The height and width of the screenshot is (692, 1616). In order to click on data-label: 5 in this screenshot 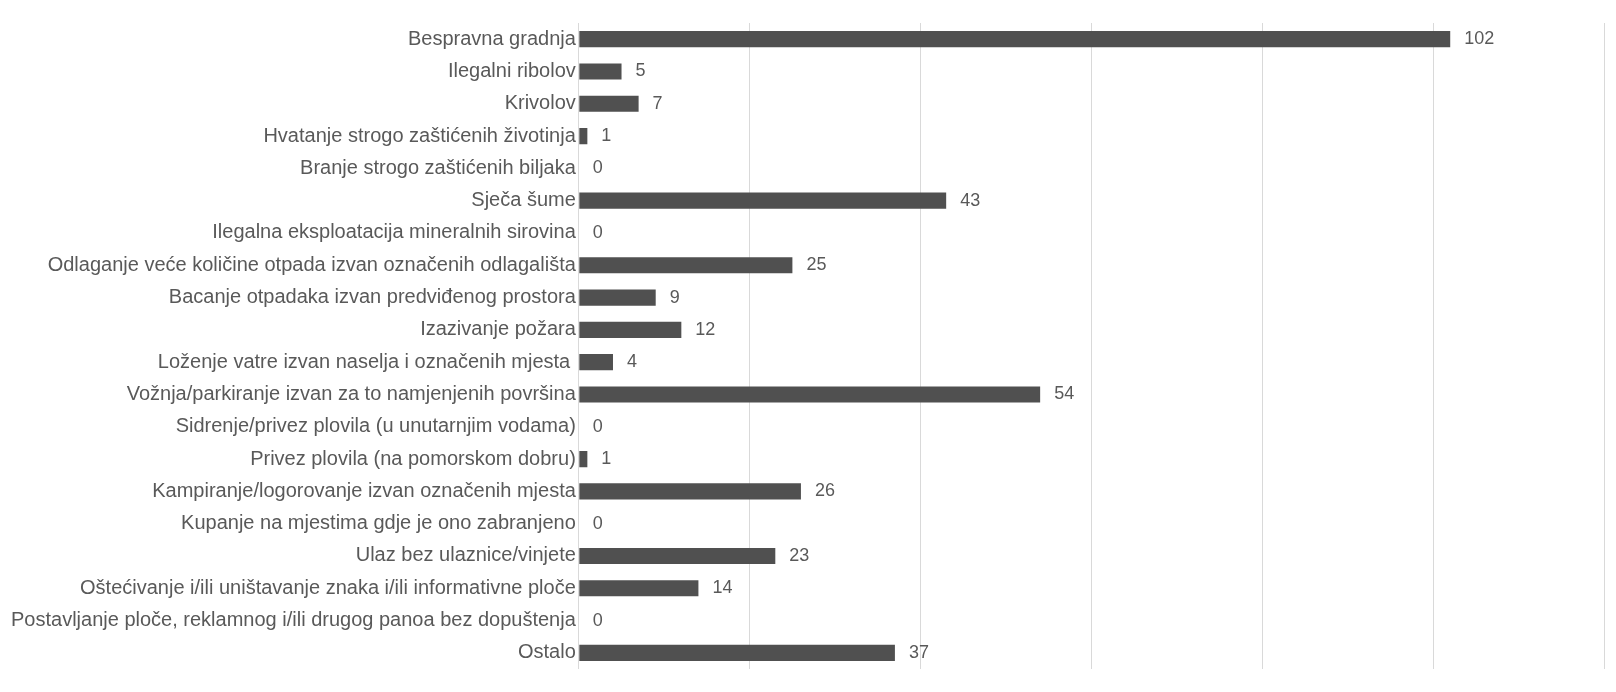, I will do `click(640, 70)`.